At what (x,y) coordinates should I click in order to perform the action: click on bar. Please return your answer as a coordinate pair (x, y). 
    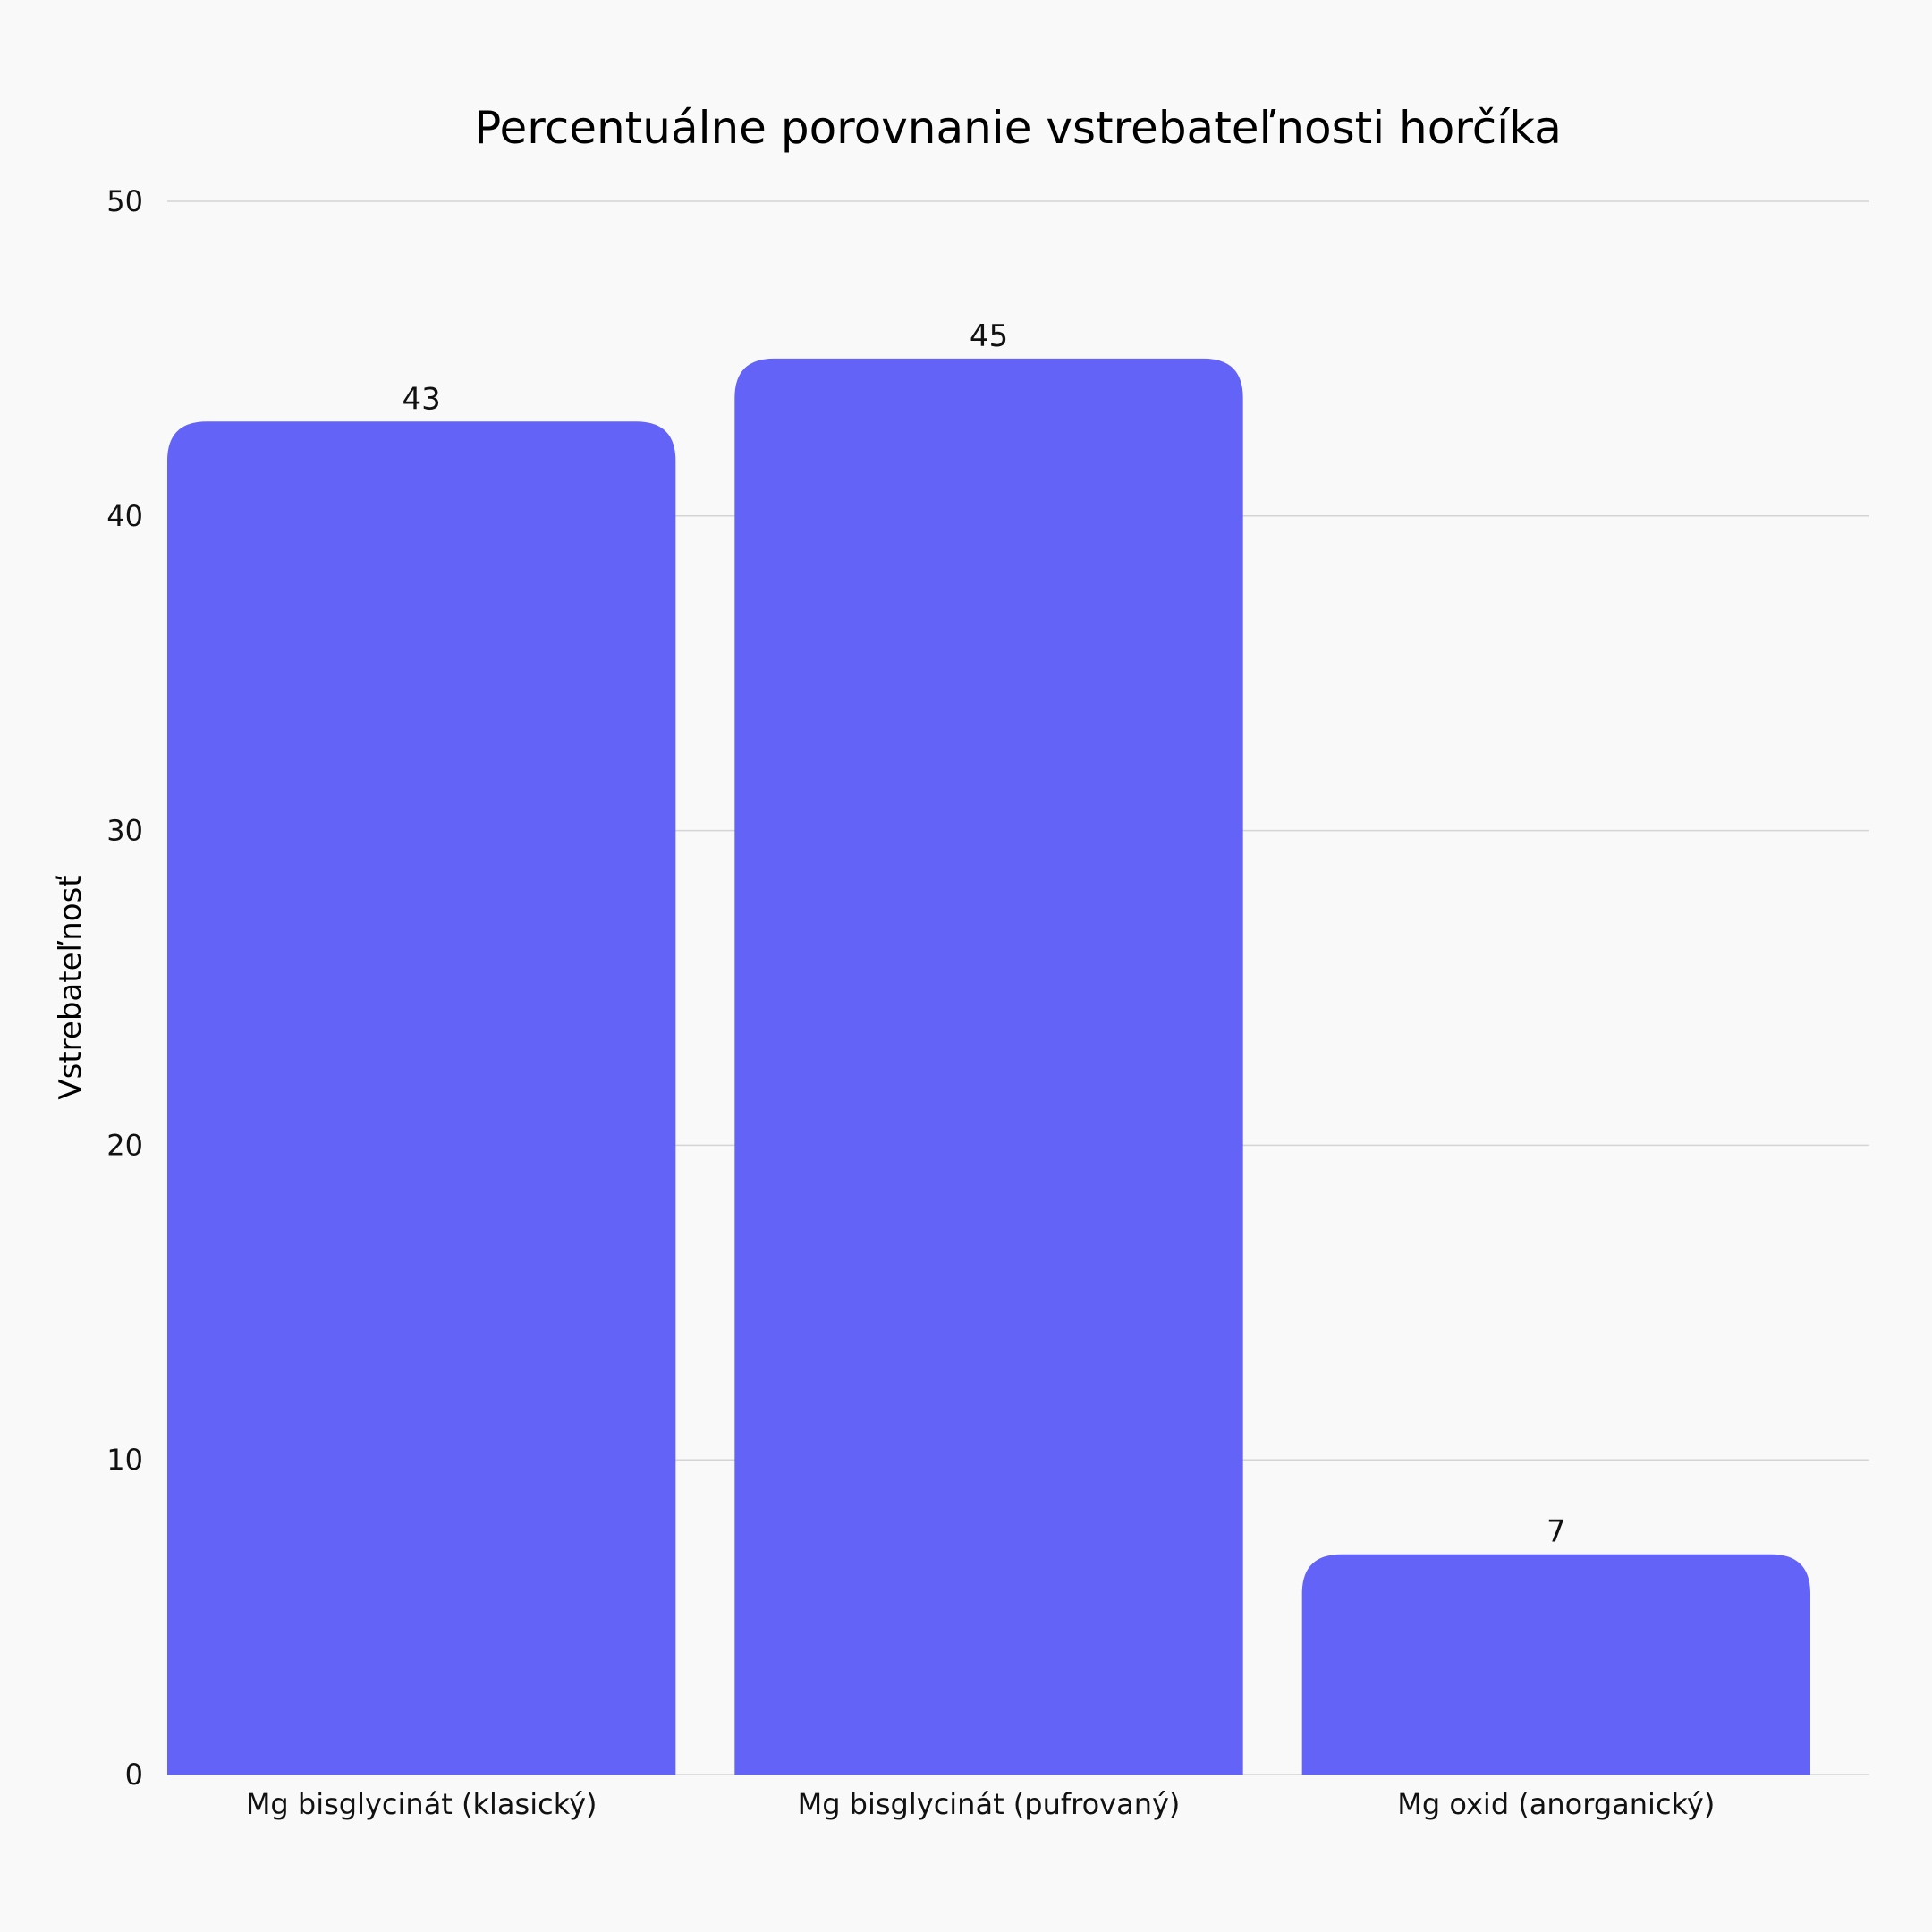
    Looking at the image, I should click on (1555, 1664).